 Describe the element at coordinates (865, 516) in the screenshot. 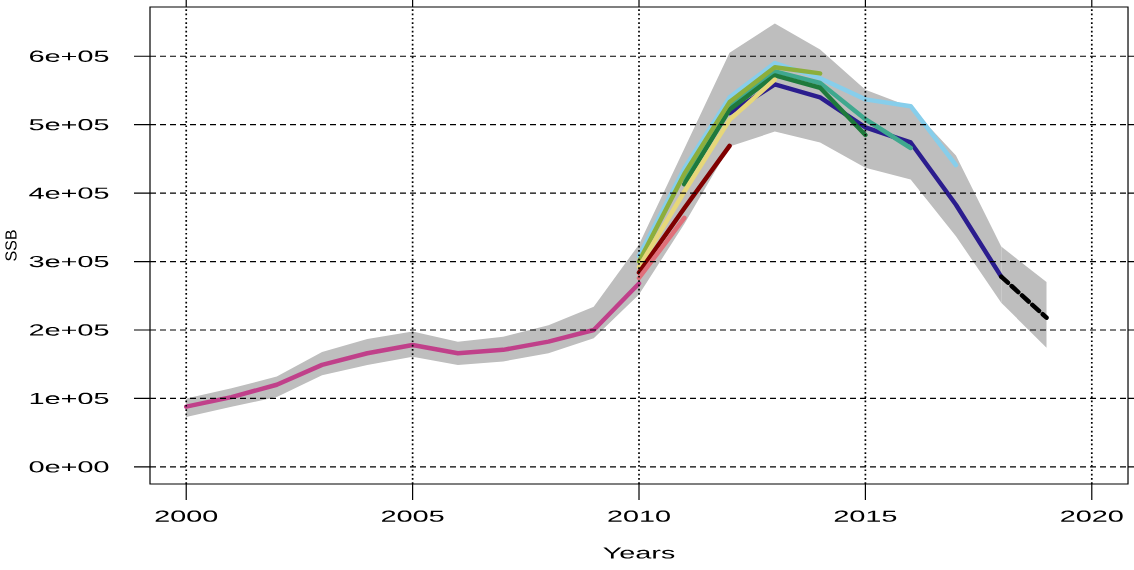

I see `x-tick-label: 2015` at that location.